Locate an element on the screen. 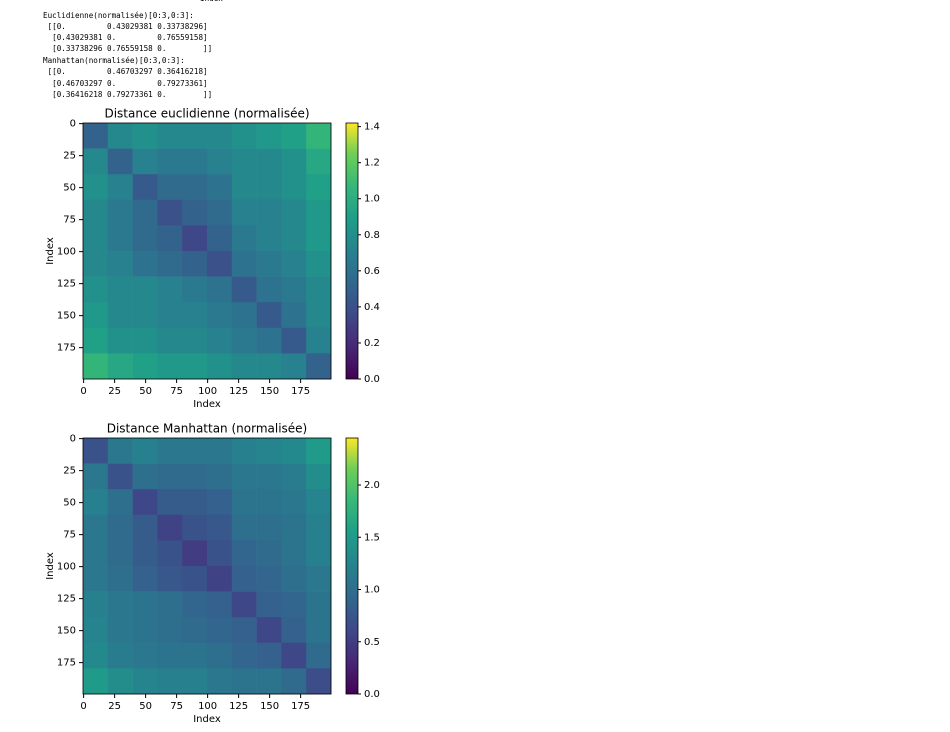 The width and height of the screenshot is (950, 732). x-tick-label: 50 is located at coordinates (145, 391).